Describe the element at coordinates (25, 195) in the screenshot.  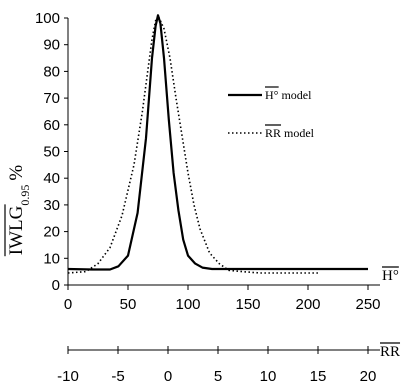
I see `y-axis-label-subscript: 0.95` at that location.